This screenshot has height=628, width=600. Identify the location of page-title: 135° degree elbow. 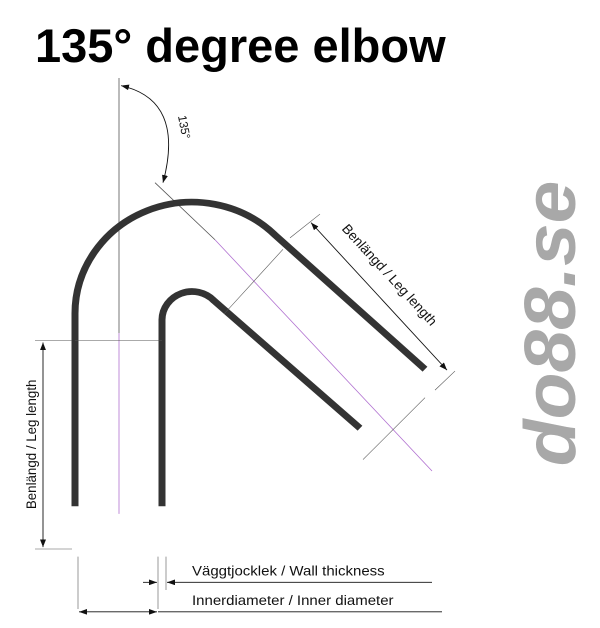
(240, 45).